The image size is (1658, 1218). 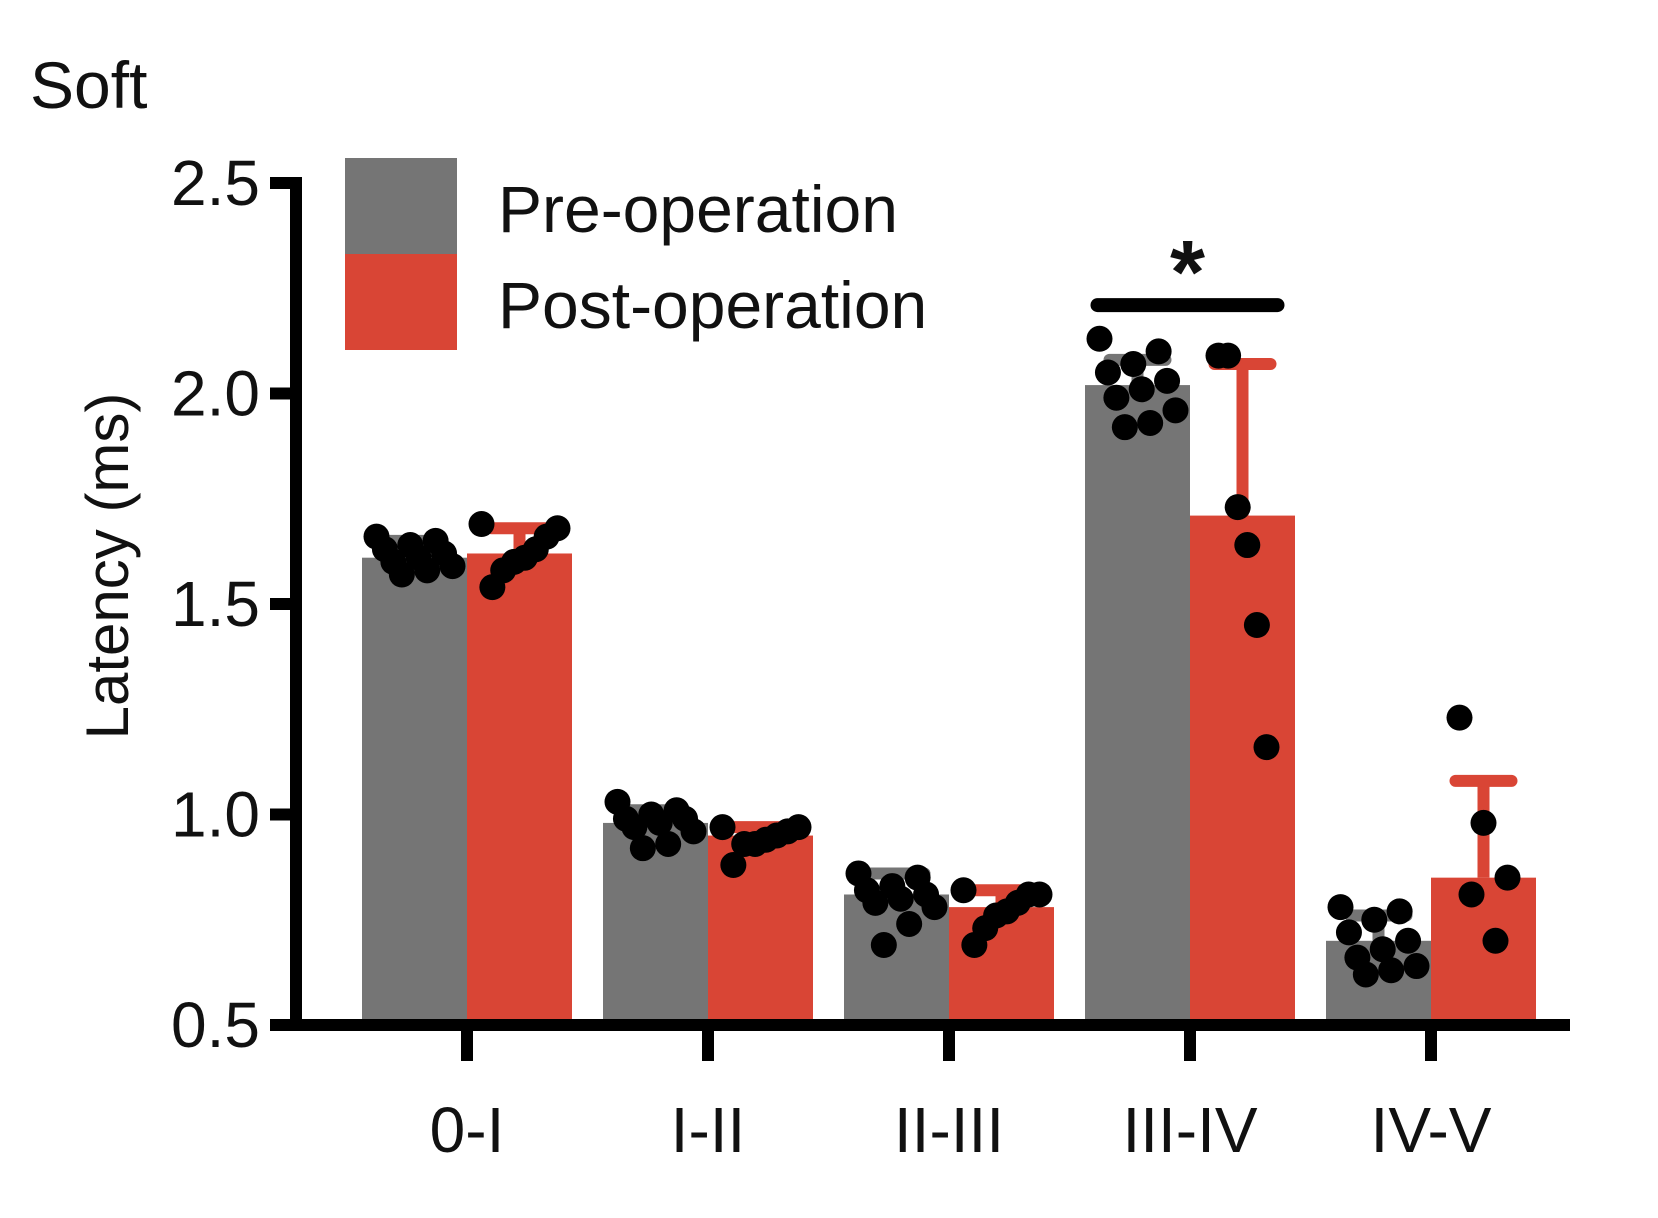 I want to click on legend-label-Post-operation: Post-operation, so click(x=712, y=305).